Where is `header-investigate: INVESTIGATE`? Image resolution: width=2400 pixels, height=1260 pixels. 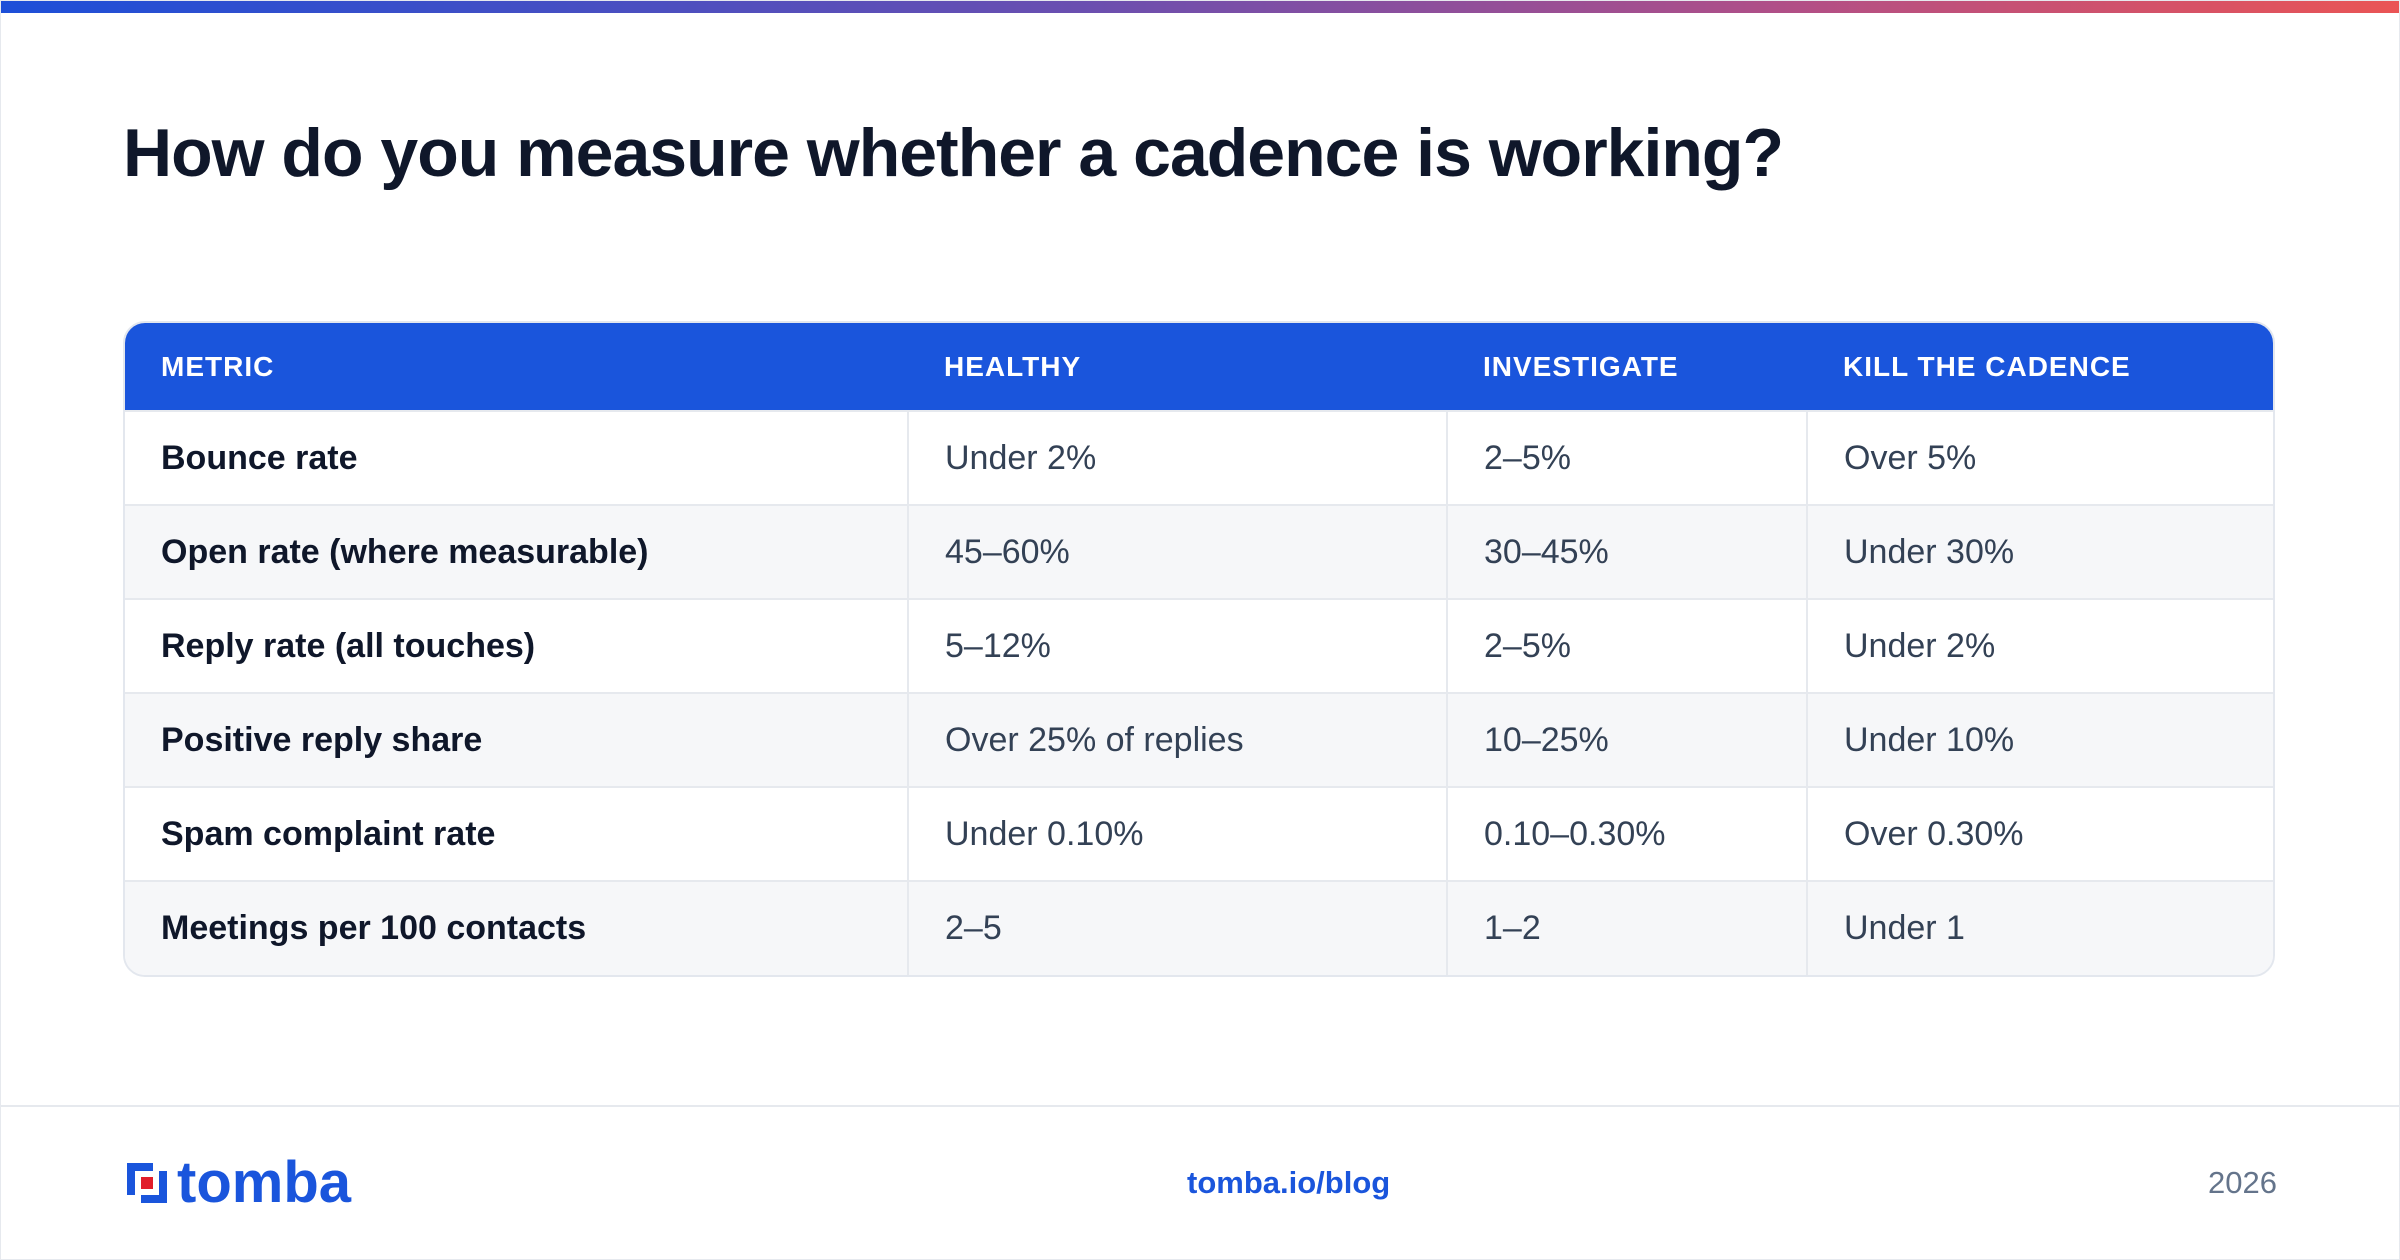 header-investigate: INVESTIGATE is located at coordinates (1581, 366).